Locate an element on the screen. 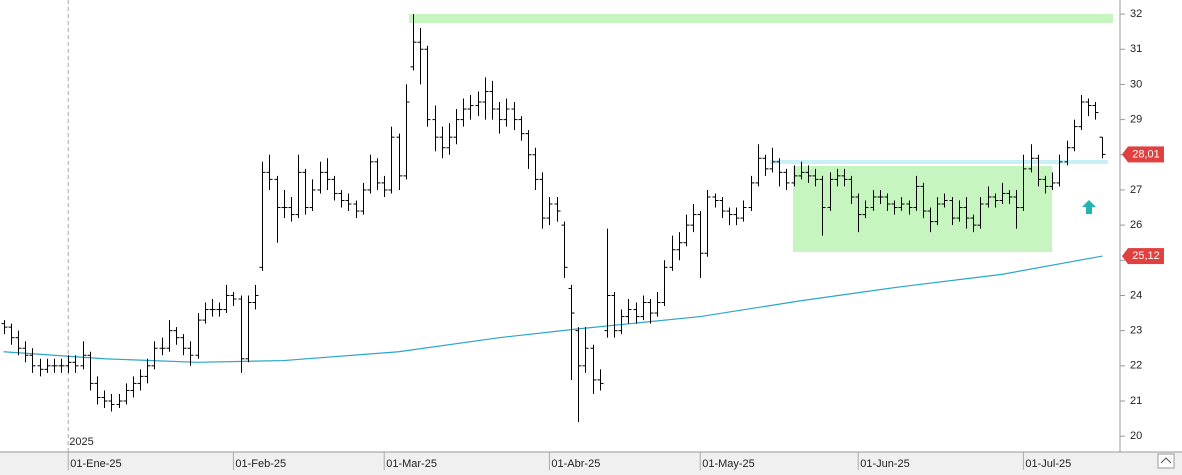 The height and width of the screenshot is (475, 1182). resistance-band is located at coordinates (761, 18).